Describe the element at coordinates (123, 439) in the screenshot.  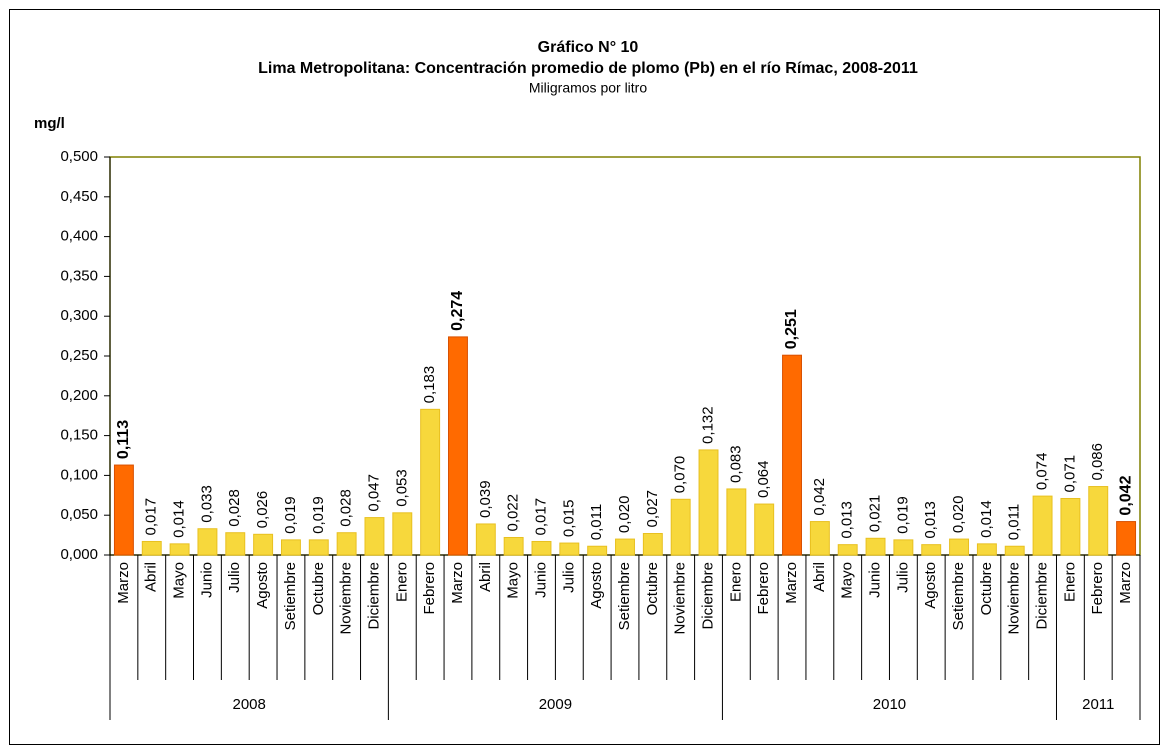
I see `value-label: 0,113` at that location.